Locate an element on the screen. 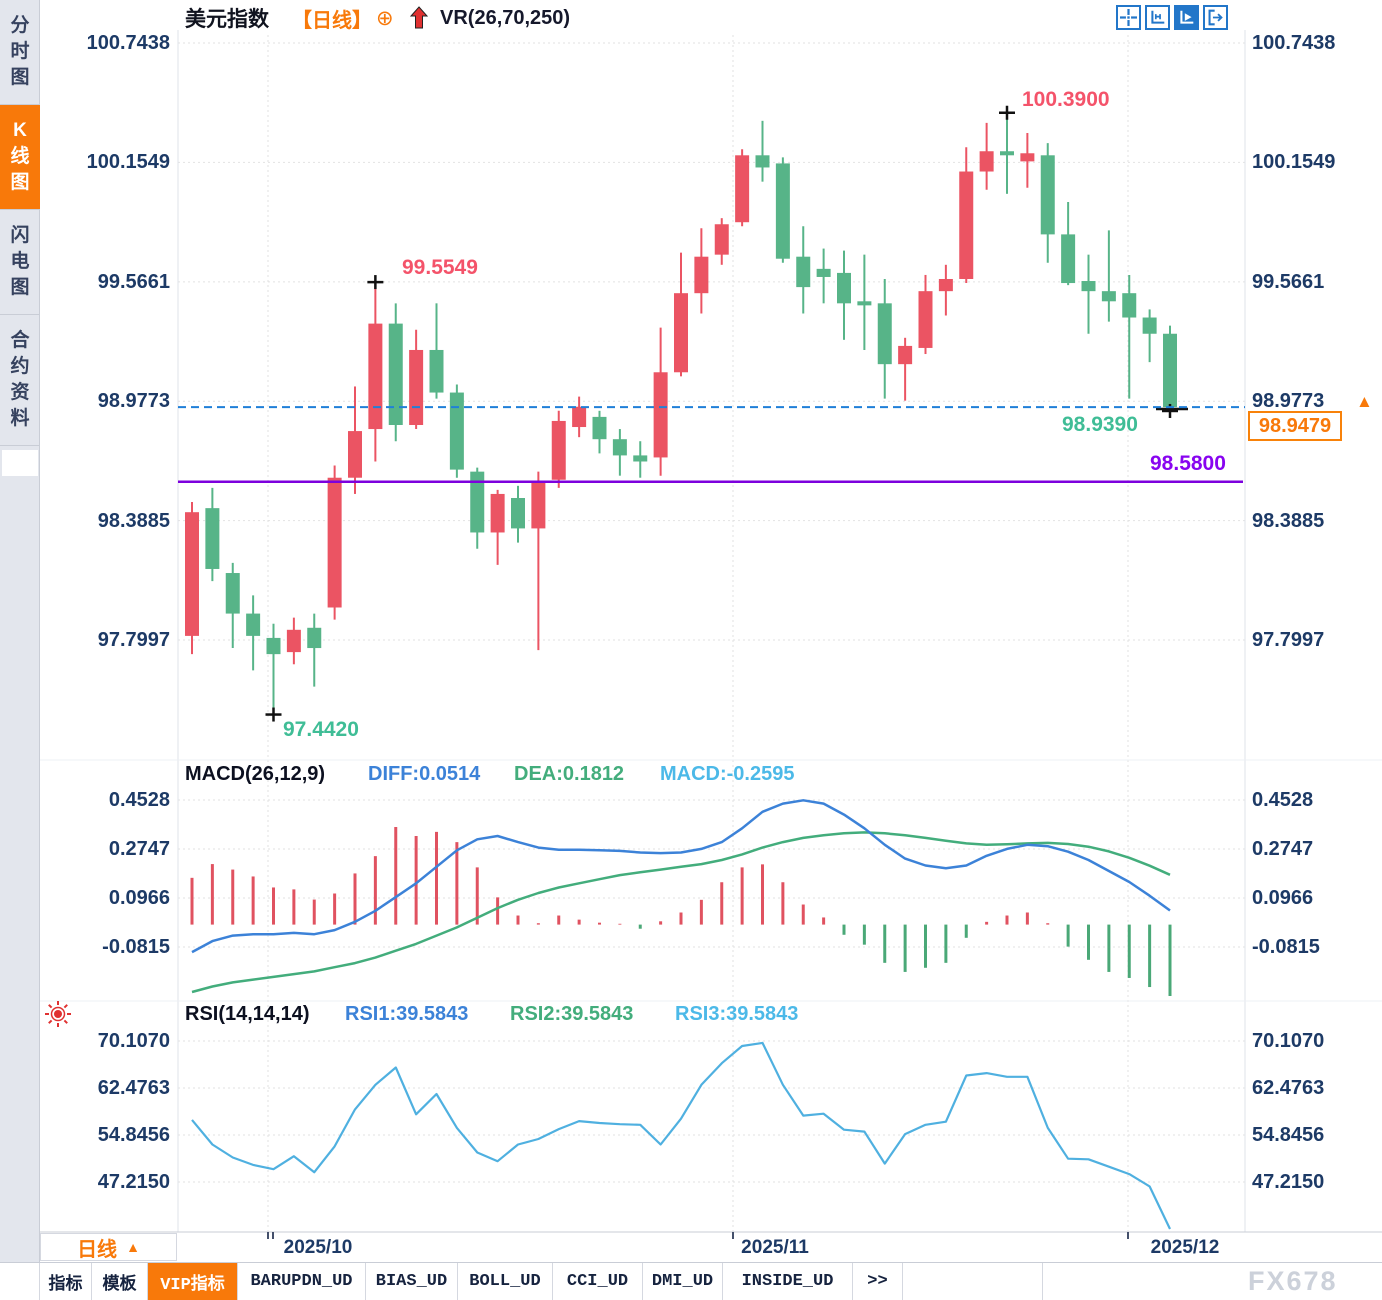  support-line-label: 98.5800 is located at coordinates (1188, 463).